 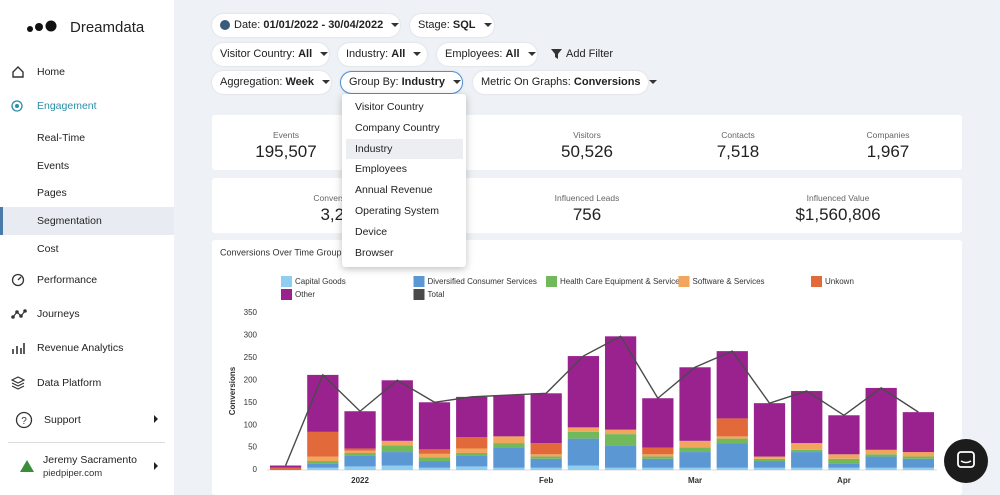 What do you see at coordinates (397, 211) in the screenshot?
I see `dropdown-option: Operating System` at bounding box center [397, 211].